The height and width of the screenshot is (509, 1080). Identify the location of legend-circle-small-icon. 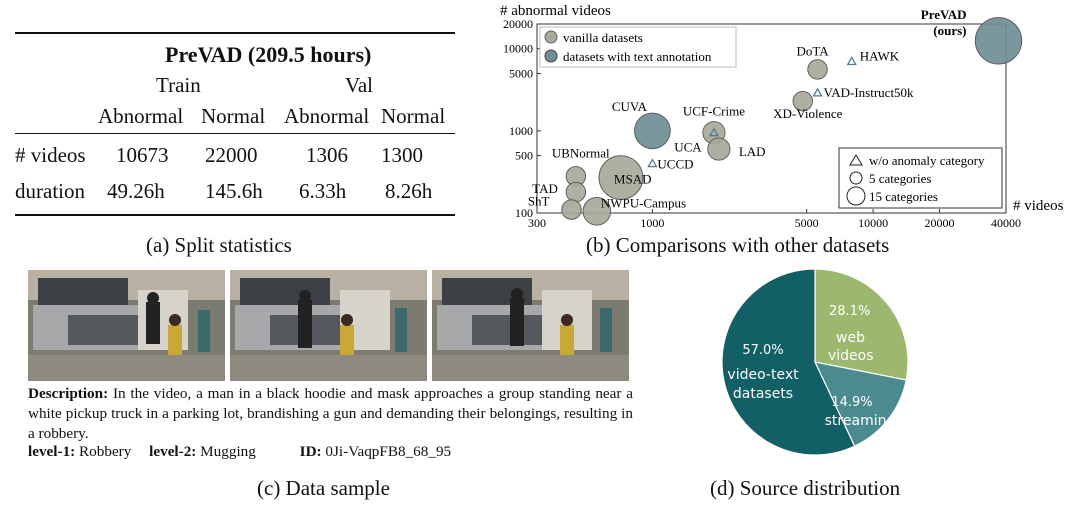
(856, 178).